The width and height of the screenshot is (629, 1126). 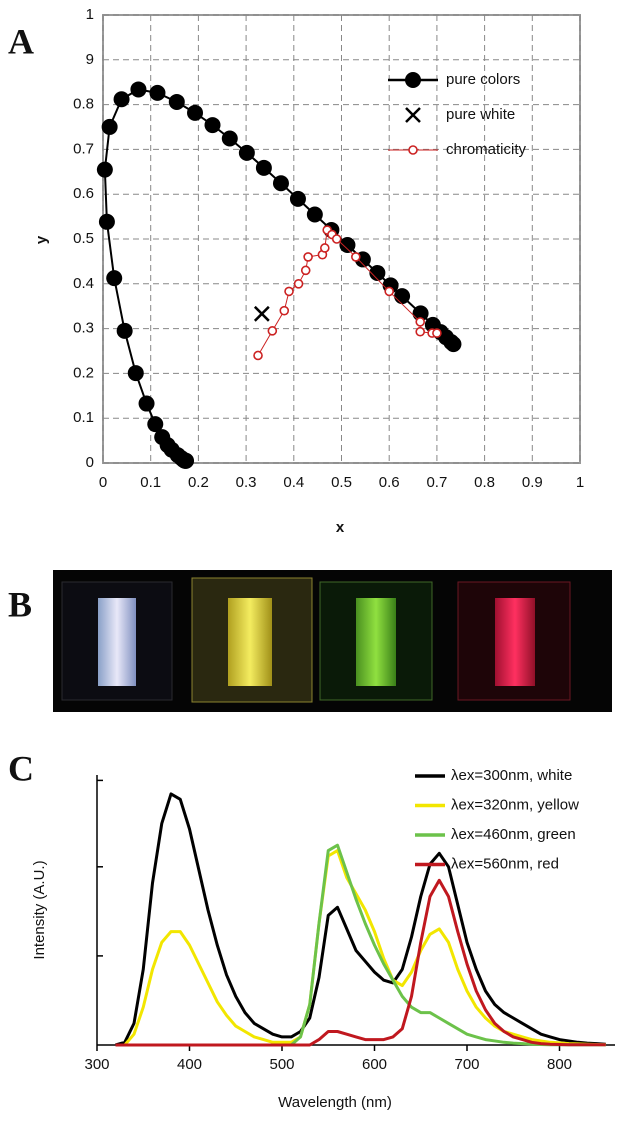 What do you see at coordinates (83, 372) in the screenshot?
I see `y-tick-label: 0.2` at bounding box center [83, 372].